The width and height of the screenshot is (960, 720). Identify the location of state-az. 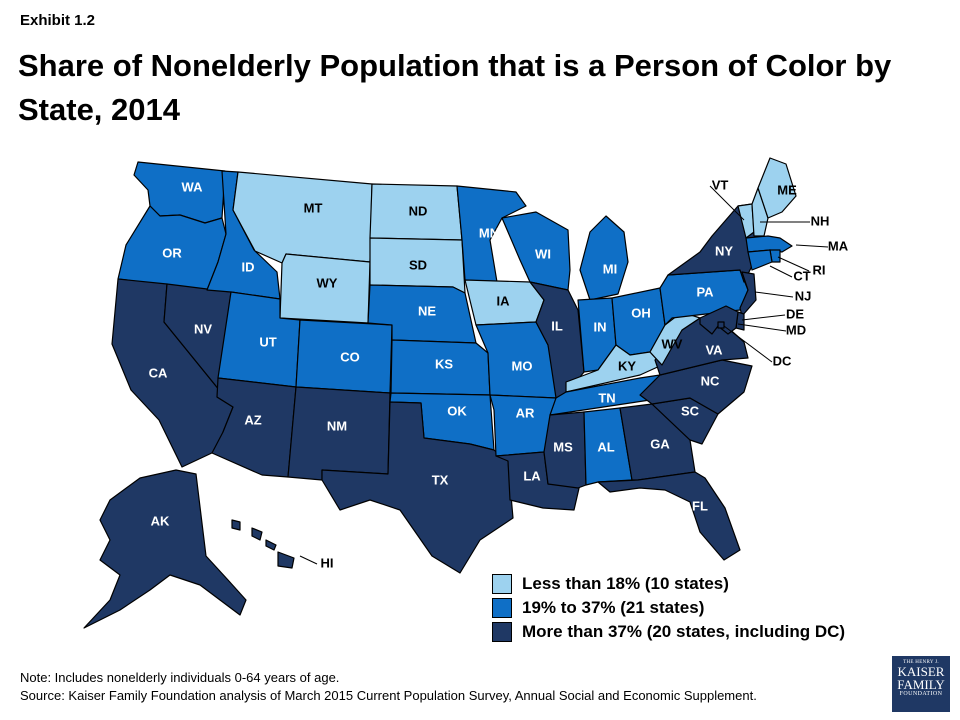
(254, 427).